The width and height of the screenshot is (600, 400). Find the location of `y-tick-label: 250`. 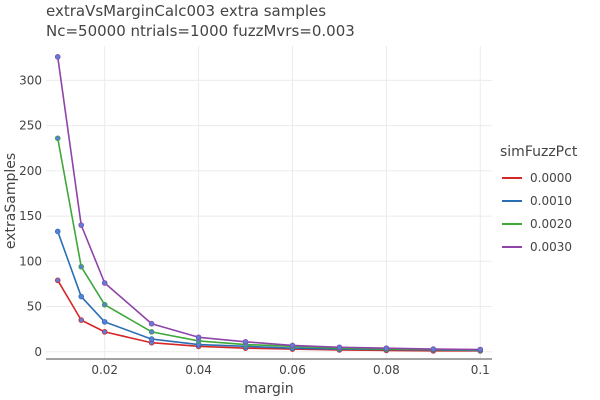

y-tick-label: 250 is located at coordinates (30, 126).